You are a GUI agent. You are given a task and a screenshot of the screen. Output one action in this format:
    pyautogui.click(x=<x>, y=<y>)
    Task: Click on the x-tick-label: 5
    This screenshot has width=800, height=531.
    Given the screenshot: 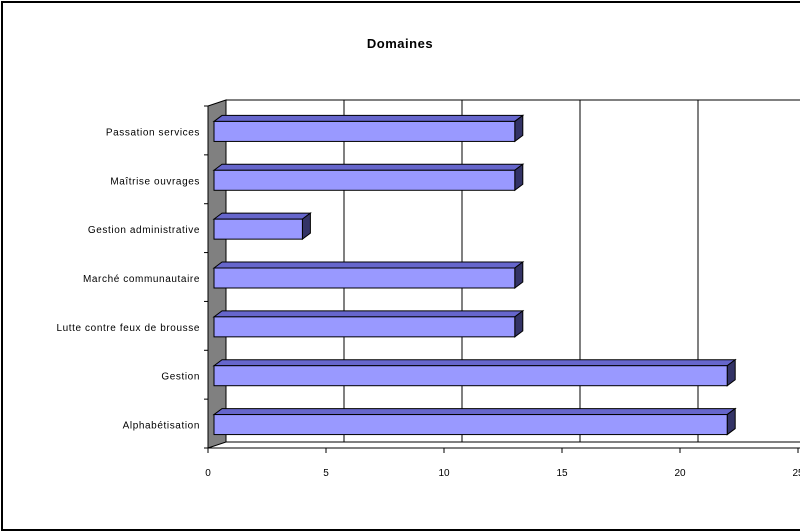 What is the action you would take?
    pyautogui.click(x=326, y=473)
    